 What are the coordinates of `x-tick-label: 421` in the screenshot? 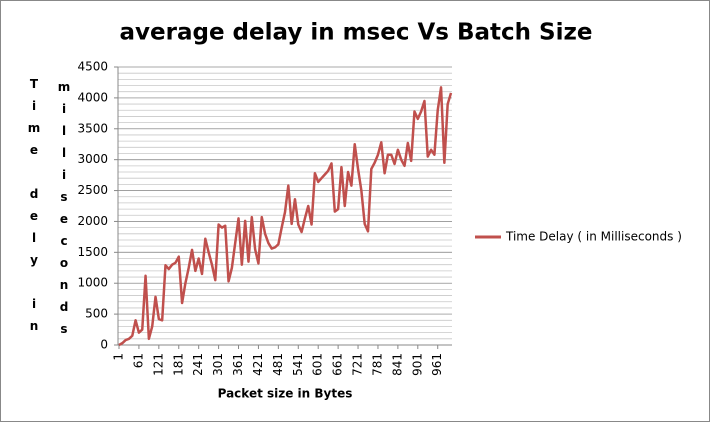 It's located at (258, 364).